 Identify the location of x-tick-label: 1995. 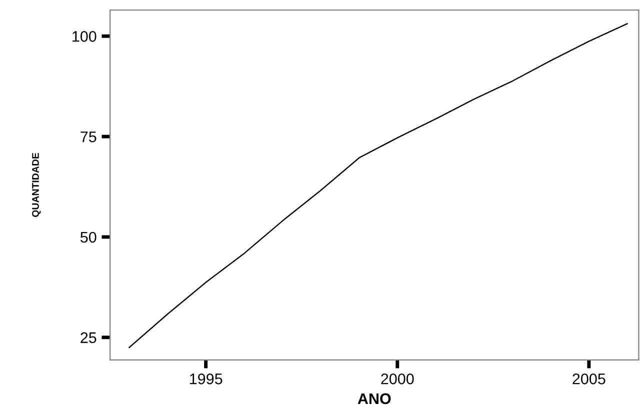
(206, 378).